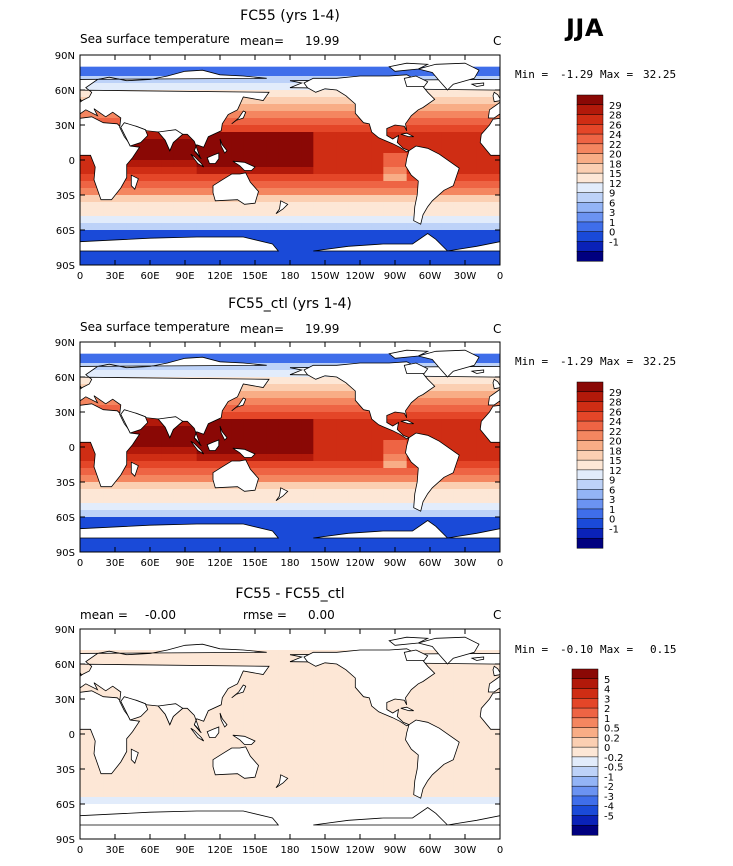  Describe the element at coordinates (615, 393) in the screenshot. I see `colorbar-label: 29` at that location.